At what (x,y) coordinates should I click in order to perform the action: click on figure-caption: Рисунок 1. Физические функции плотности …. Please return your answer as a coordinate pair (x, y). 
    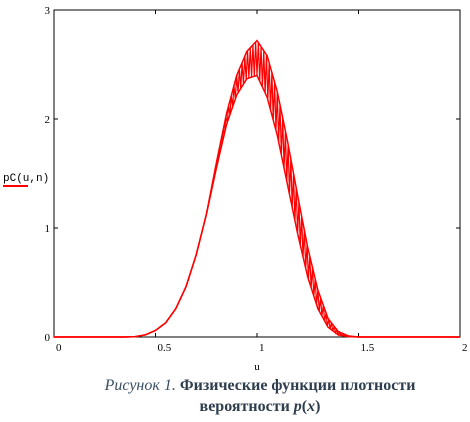
    Looking at the image, I should click on (260, 396).